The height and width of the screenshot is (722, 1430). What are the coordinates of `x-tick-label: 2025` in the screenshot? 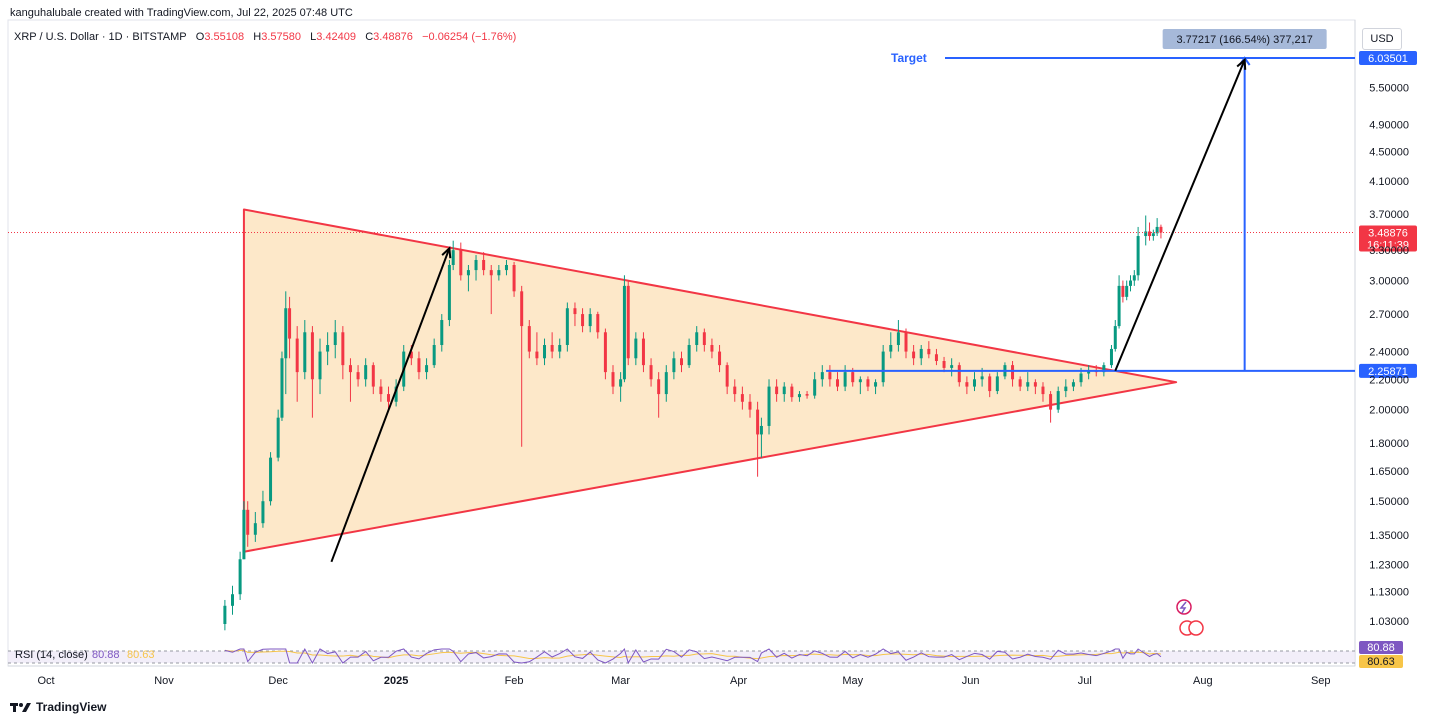 It's located at (396, 681).